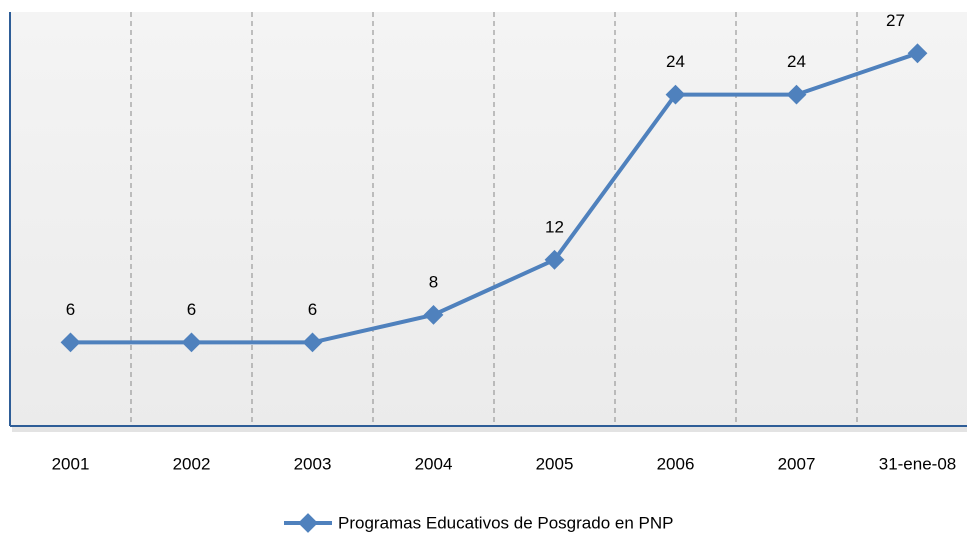 This screenshot has width=967, height=535. What do you see at coordinates (505, 522) in the screenshot?
I see `legend-label: Programas Educativos de Posgrado en PNP` at bounding box center [505, 522].